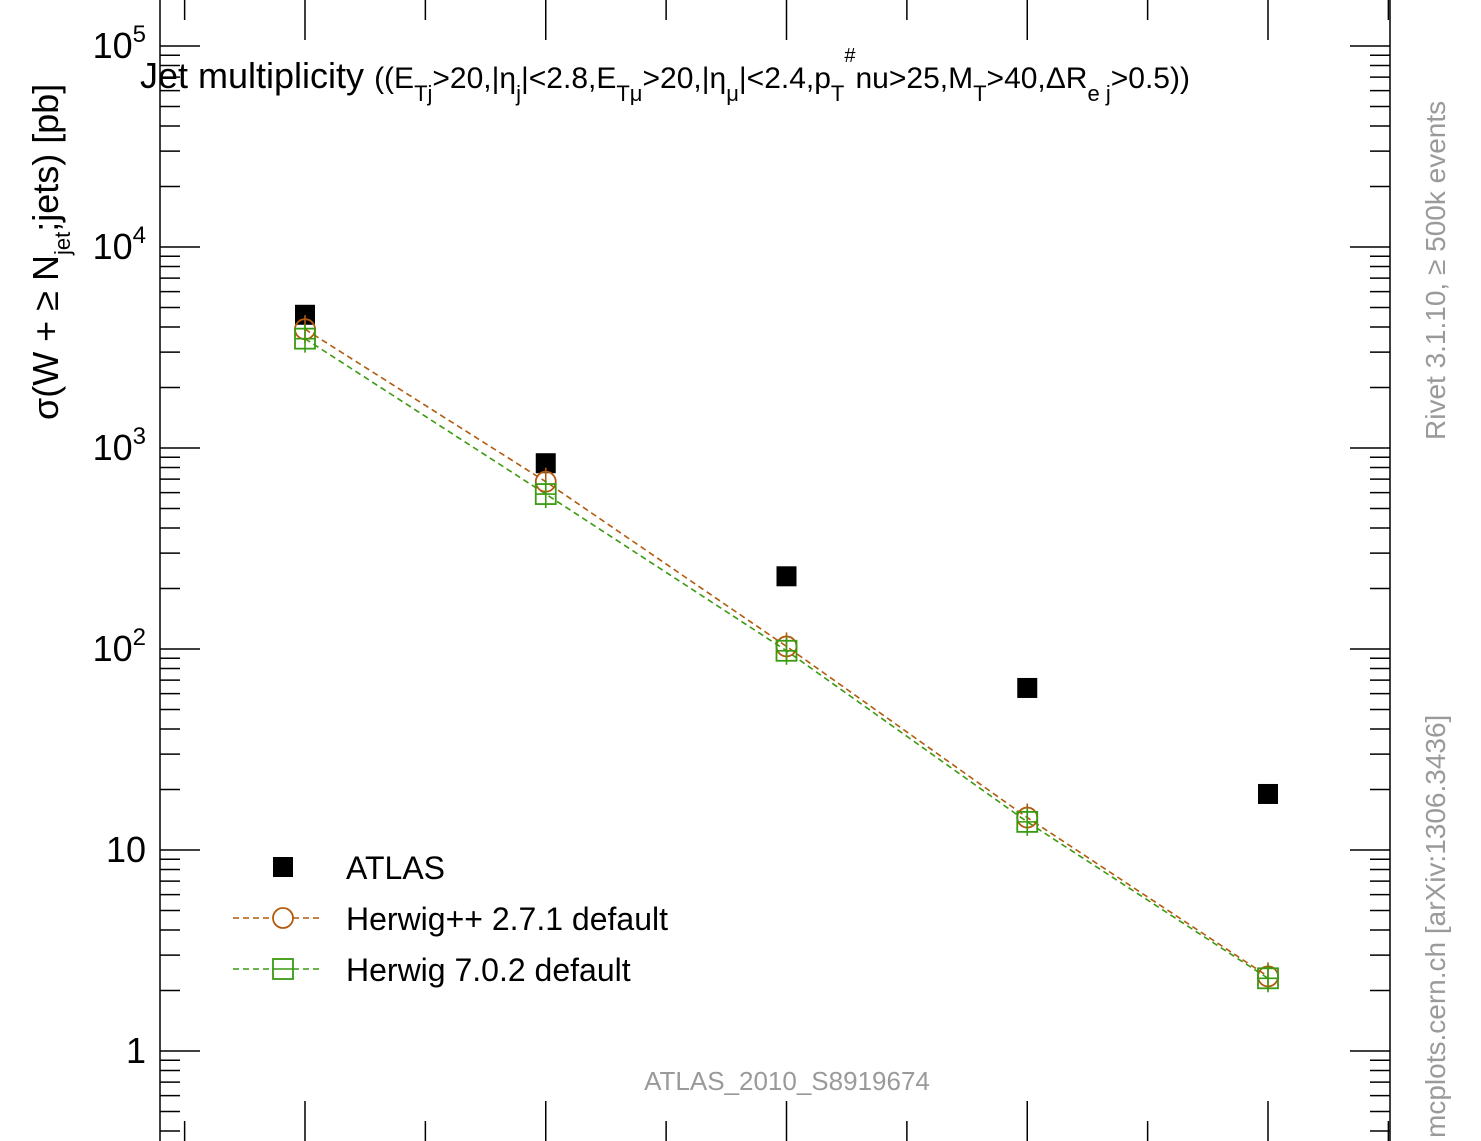 The width and height of the screenshot is (1481, 1141). Describe the element at coordinates (119, 43) in the screenshot. I see `y-tick-label: 10⁵` at that location.